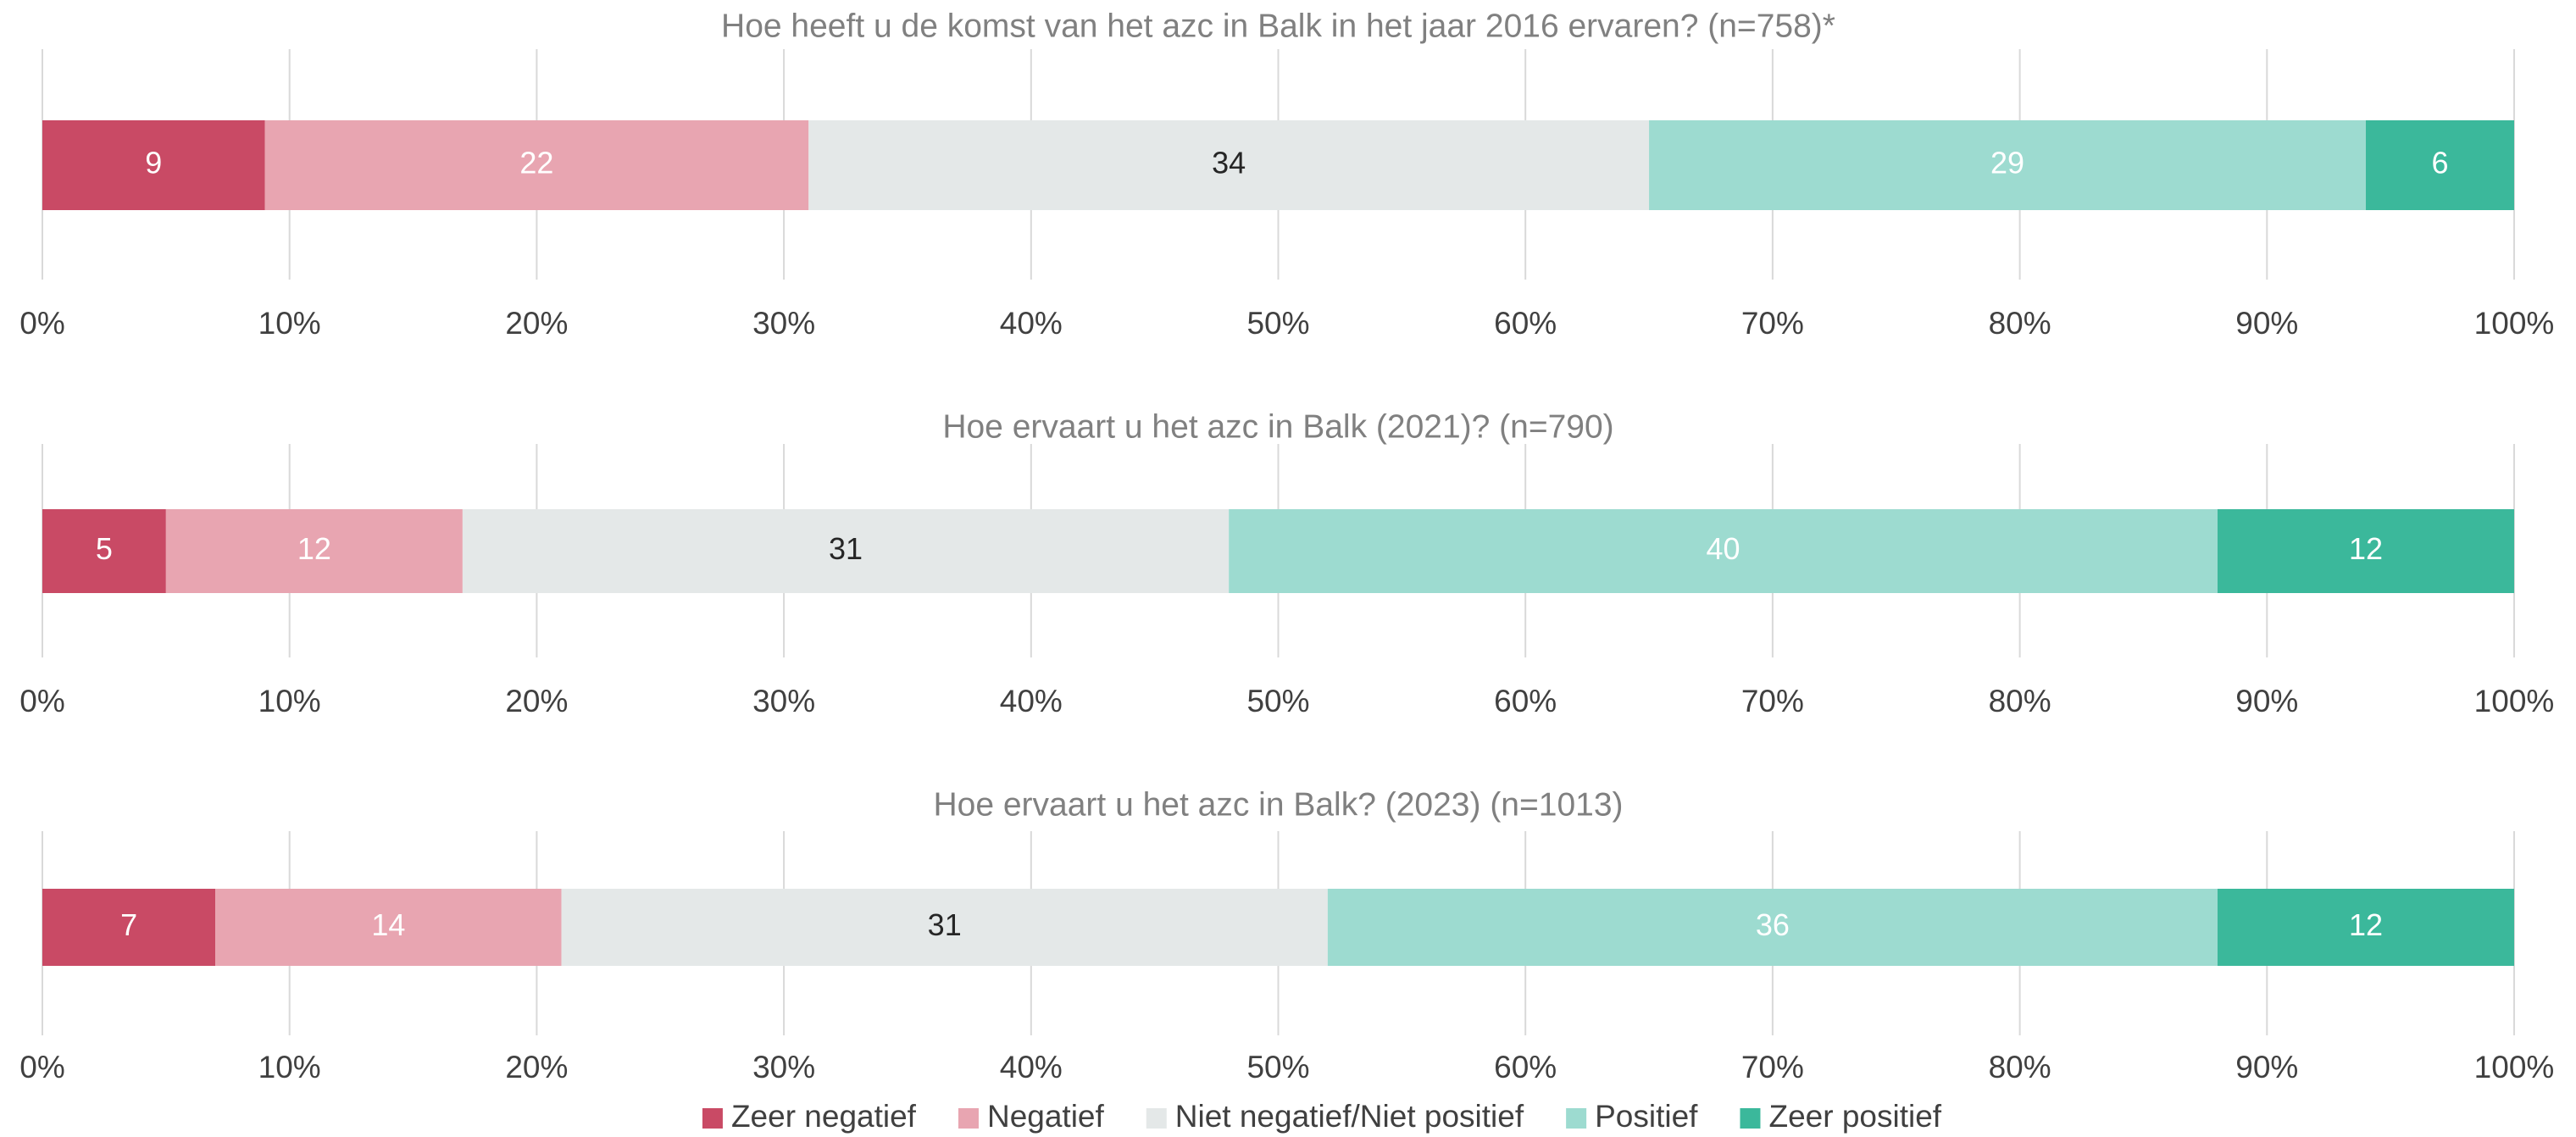  What do you see at coordinates (1854, 1116) in the screenshot?
I see `legend-label: Zeer positief` at bounding box center [1854, 1116].